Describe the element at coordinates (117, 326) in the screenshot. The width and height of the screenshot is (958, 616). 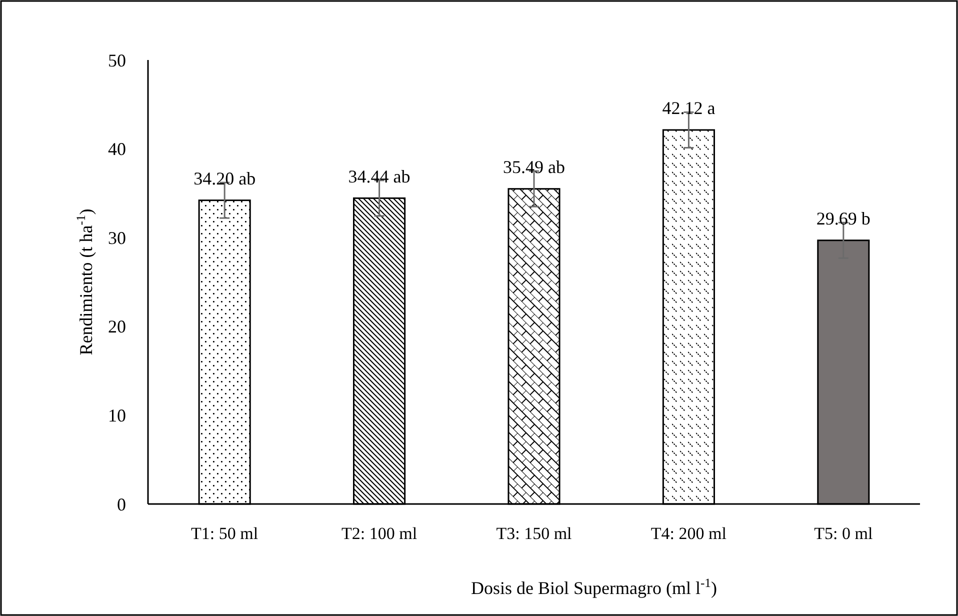
I see `y-tick-label: 20` at that location.